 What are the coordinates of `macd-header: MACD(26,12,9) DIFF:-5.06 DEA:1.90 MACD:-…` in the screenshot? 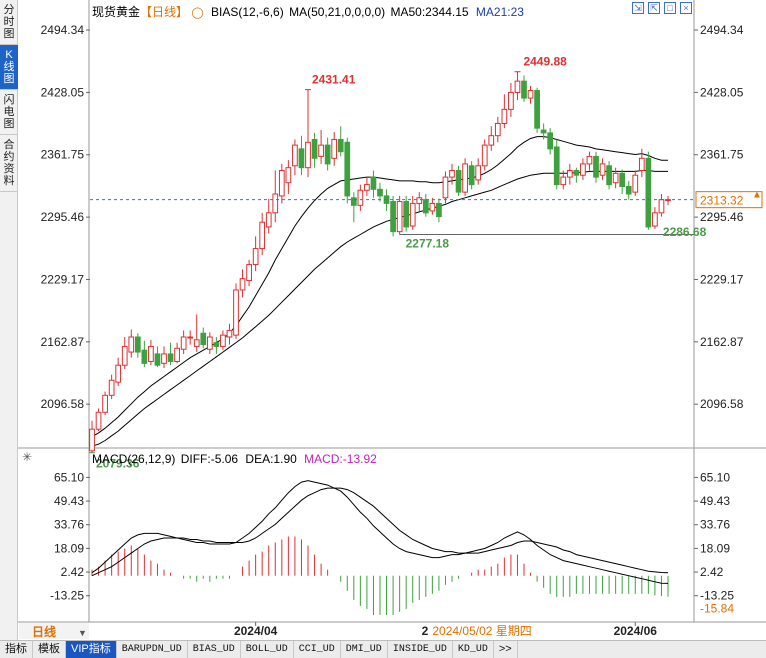 It's located at (234, 459).